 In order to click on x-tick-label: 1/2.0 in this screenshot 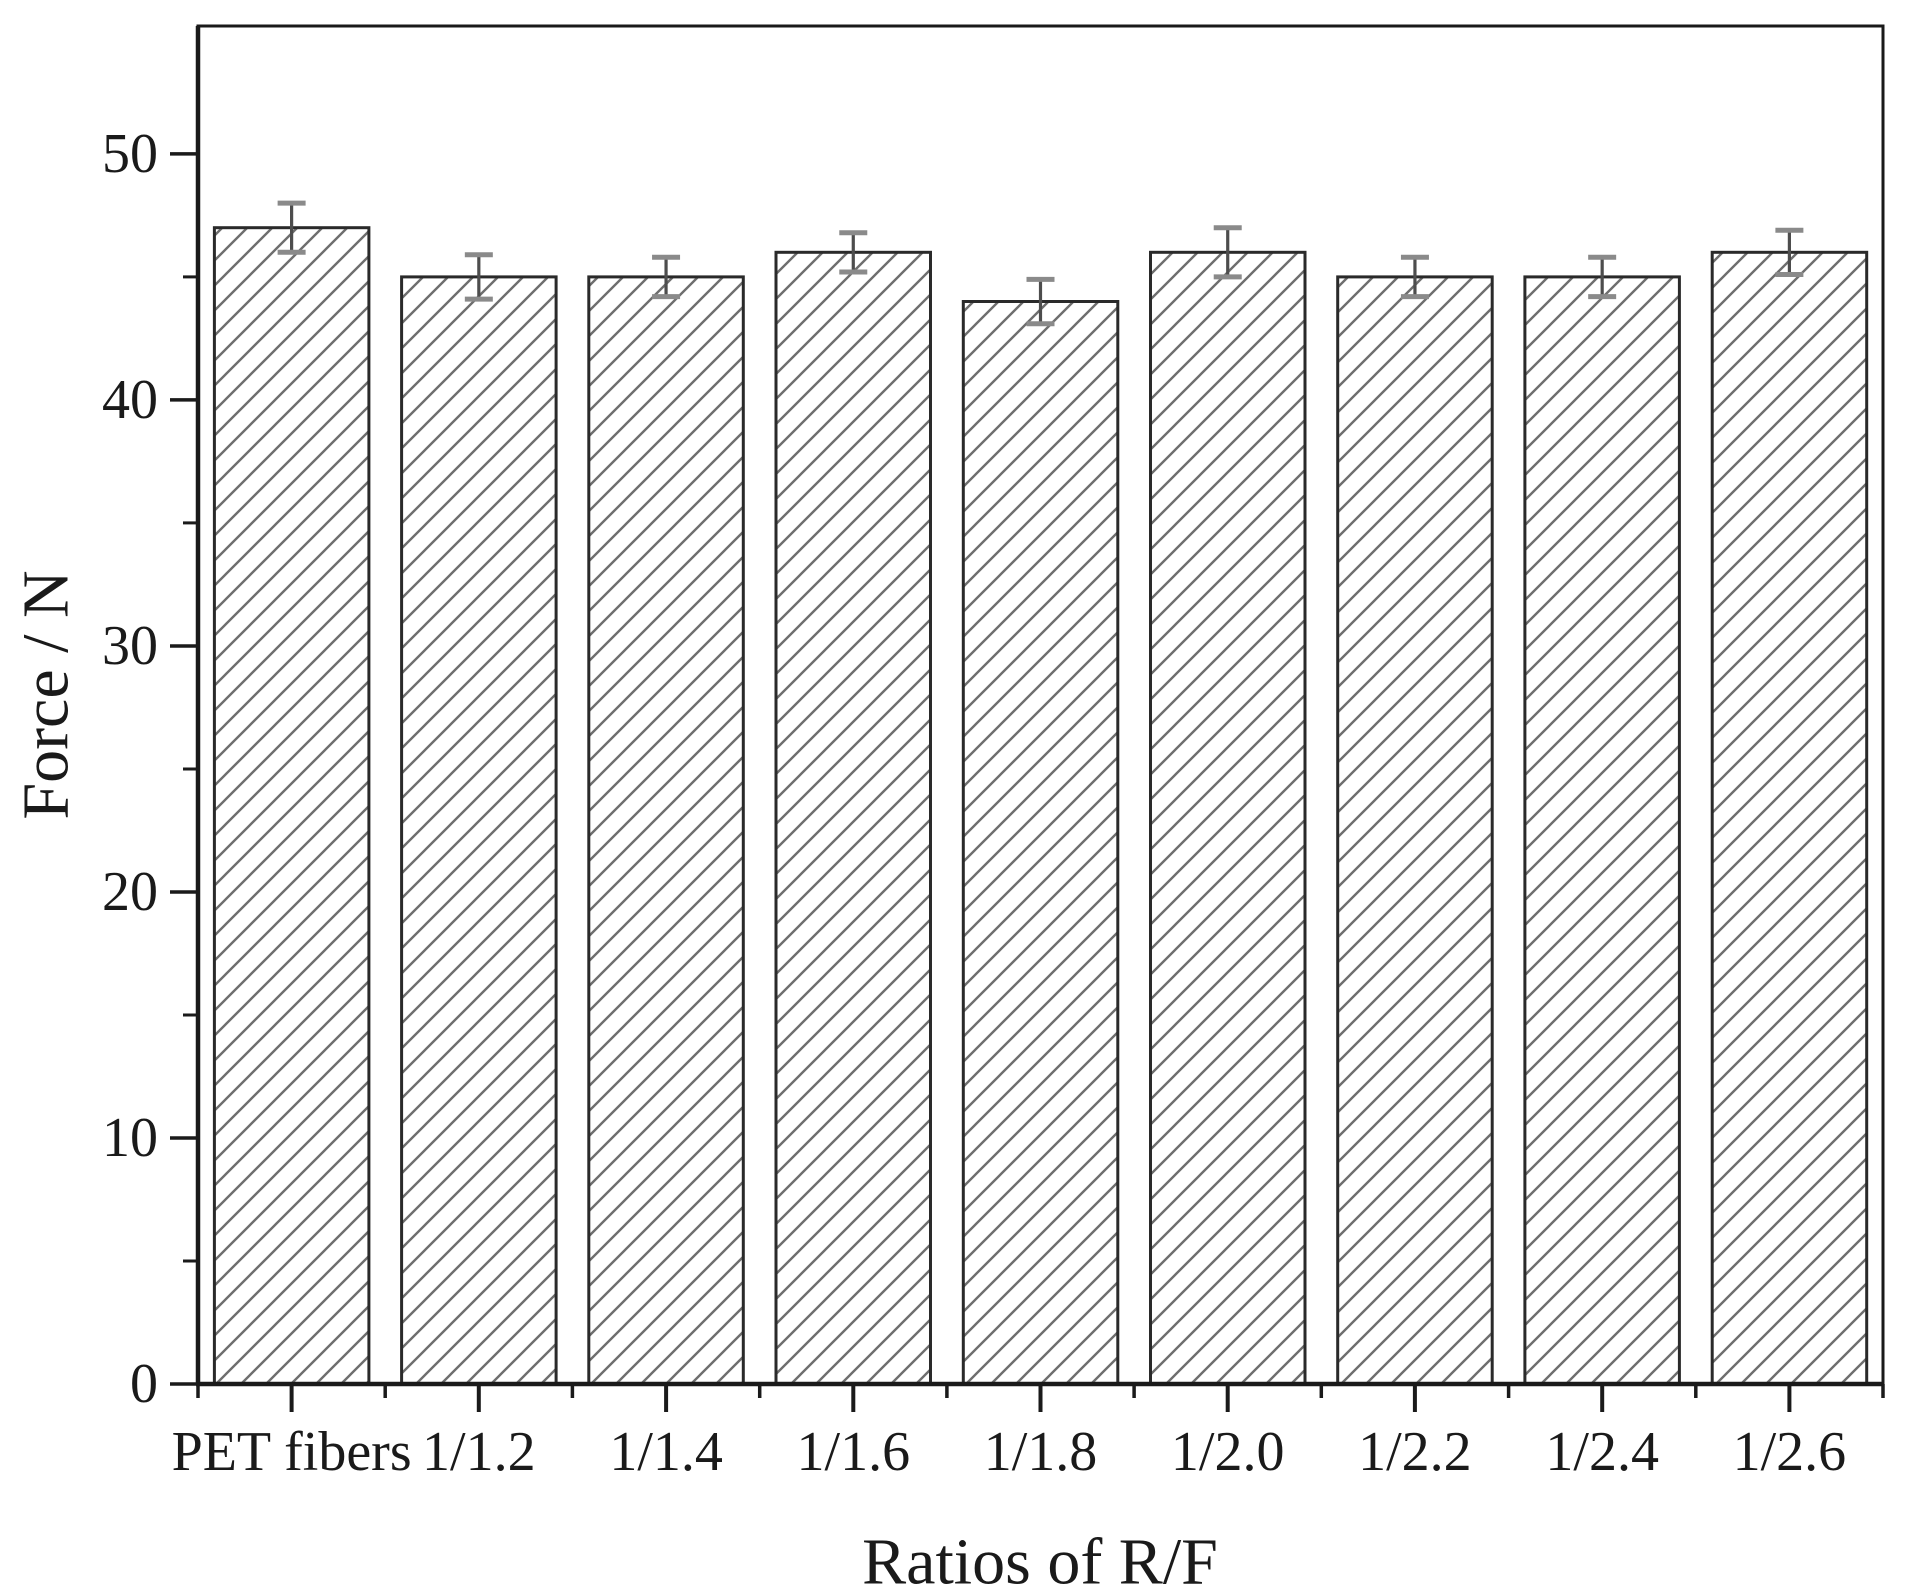, I will do `click(1228, 1452)`.